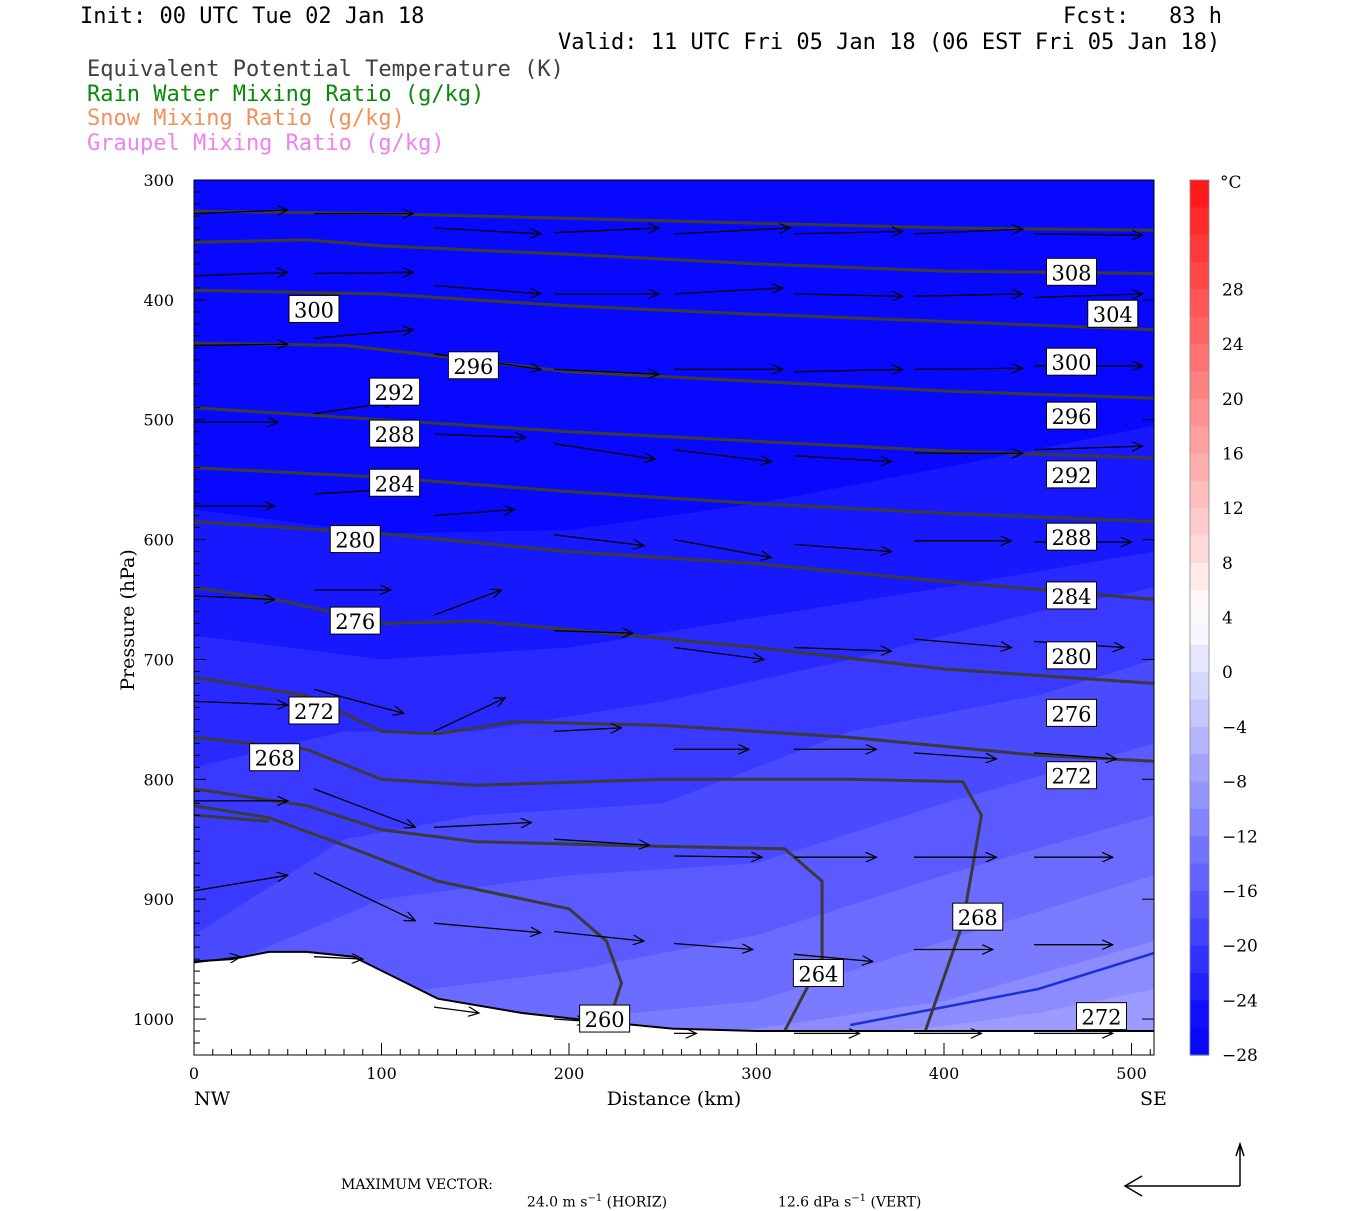 The height and width of the screenshot is (1211, 1350). What do you see at coordinates (1071, 538) in the screenshot?
I see `contour-label-text: 288` at bounding box center [1071, 538].